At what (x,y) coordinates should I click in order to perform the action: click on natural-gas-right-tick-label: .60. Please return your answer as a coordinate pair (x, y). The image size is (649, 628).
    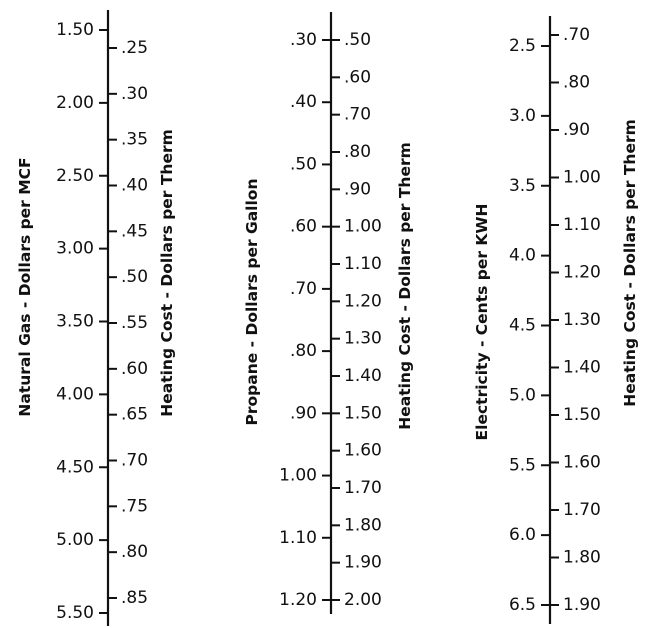
    Looking at the image, I should click on (134, 369).